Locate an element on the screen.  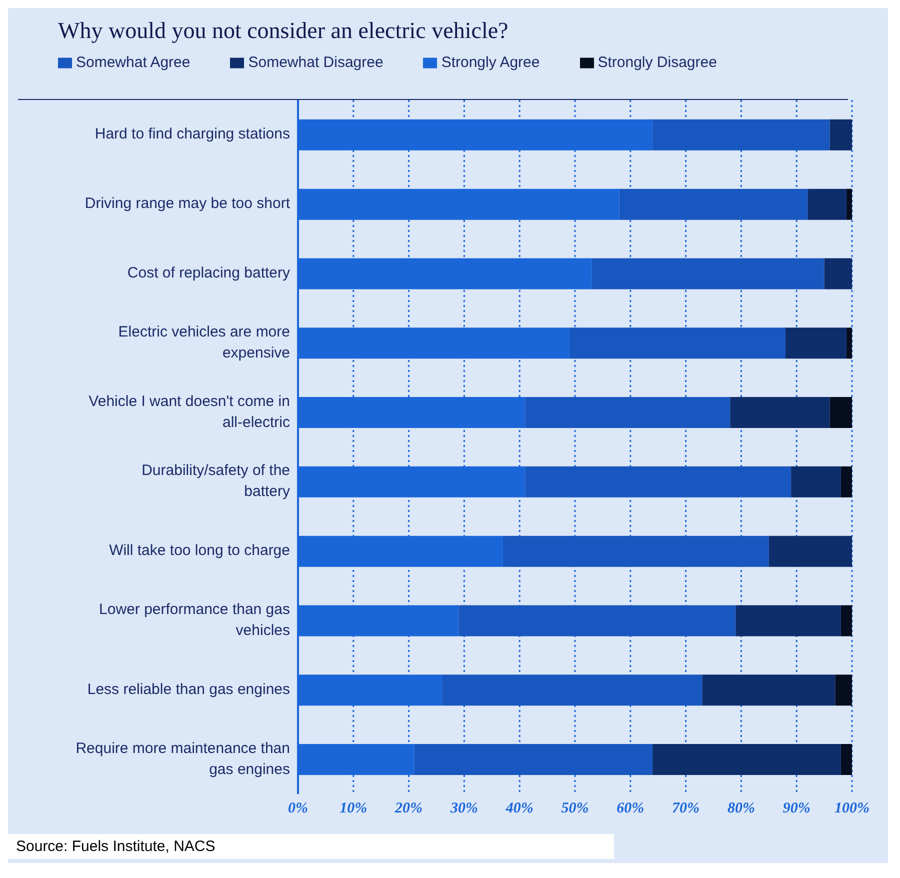
x-tick-label: 60% is located at coordinates (630, 808).